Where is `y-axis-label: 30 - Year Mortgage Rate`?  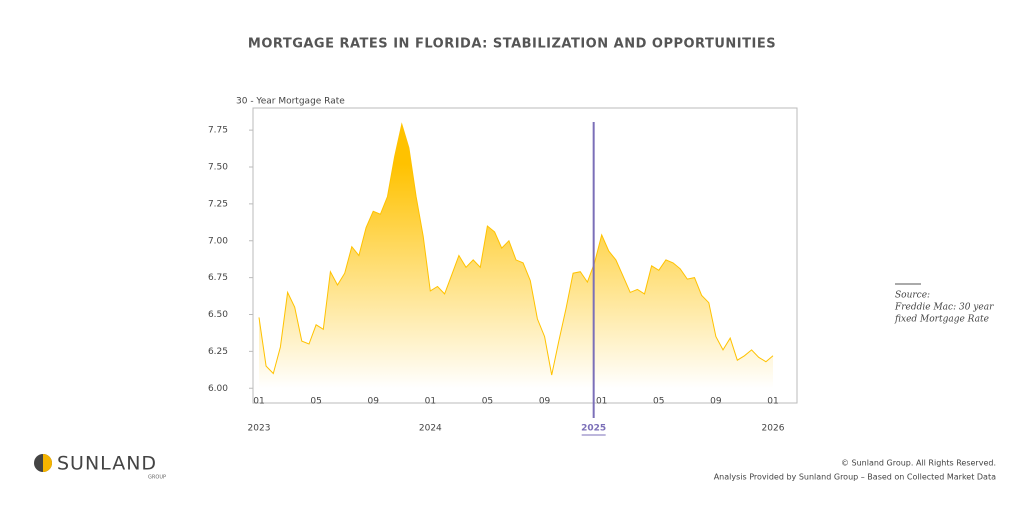
y-axis-label: 30 - Year Mortgage Rate is located at coordinates (290, 102).